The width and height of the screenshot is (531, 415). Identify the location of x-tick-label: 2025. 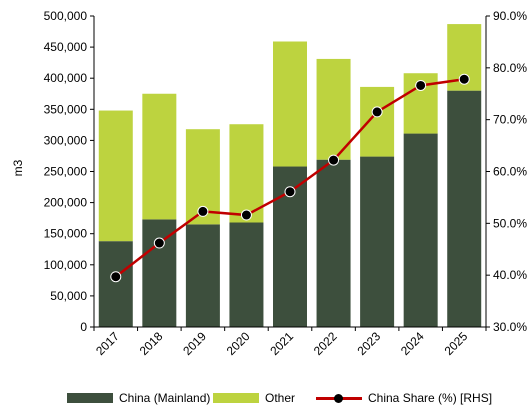
(456, 343).